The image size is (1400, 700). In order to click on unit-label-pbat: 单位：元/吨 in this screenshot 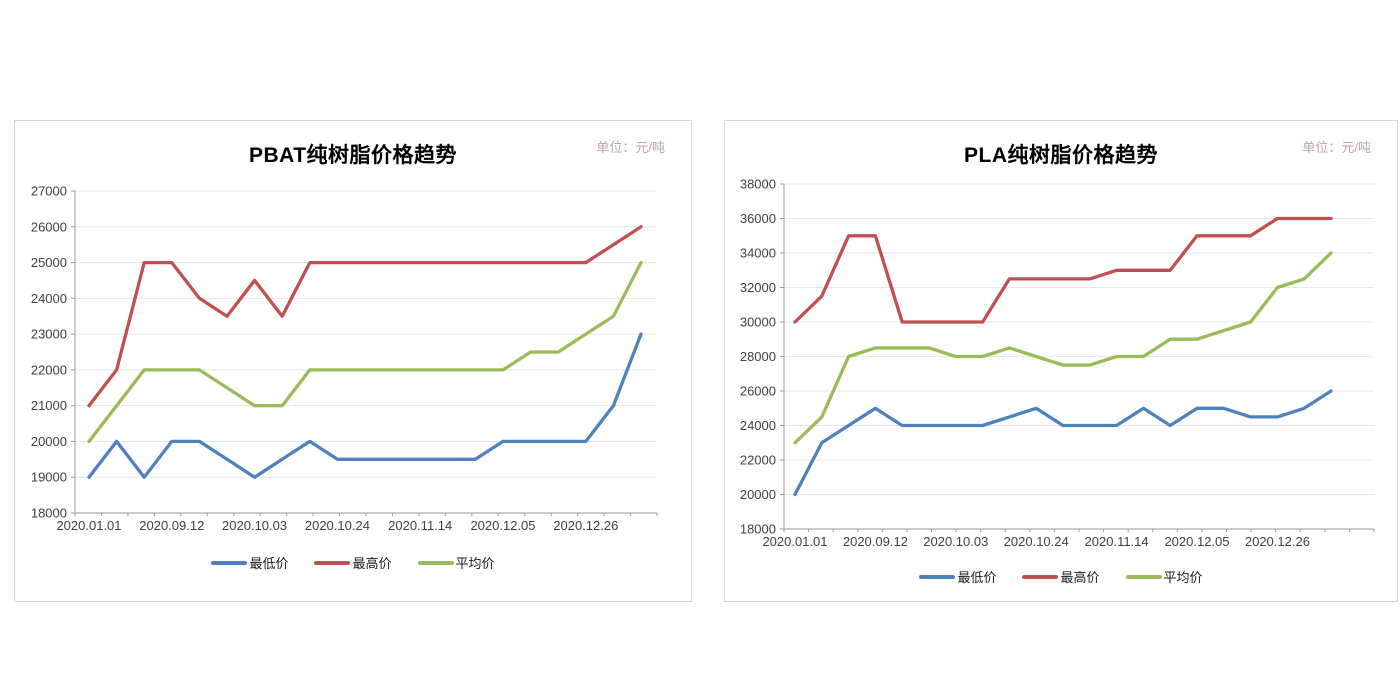, I will do `click(630, 147)`.